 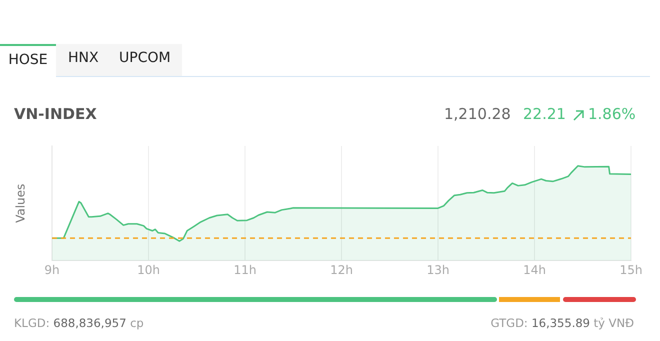 I want to click on text: HOSE, so click(x=28, y=59).